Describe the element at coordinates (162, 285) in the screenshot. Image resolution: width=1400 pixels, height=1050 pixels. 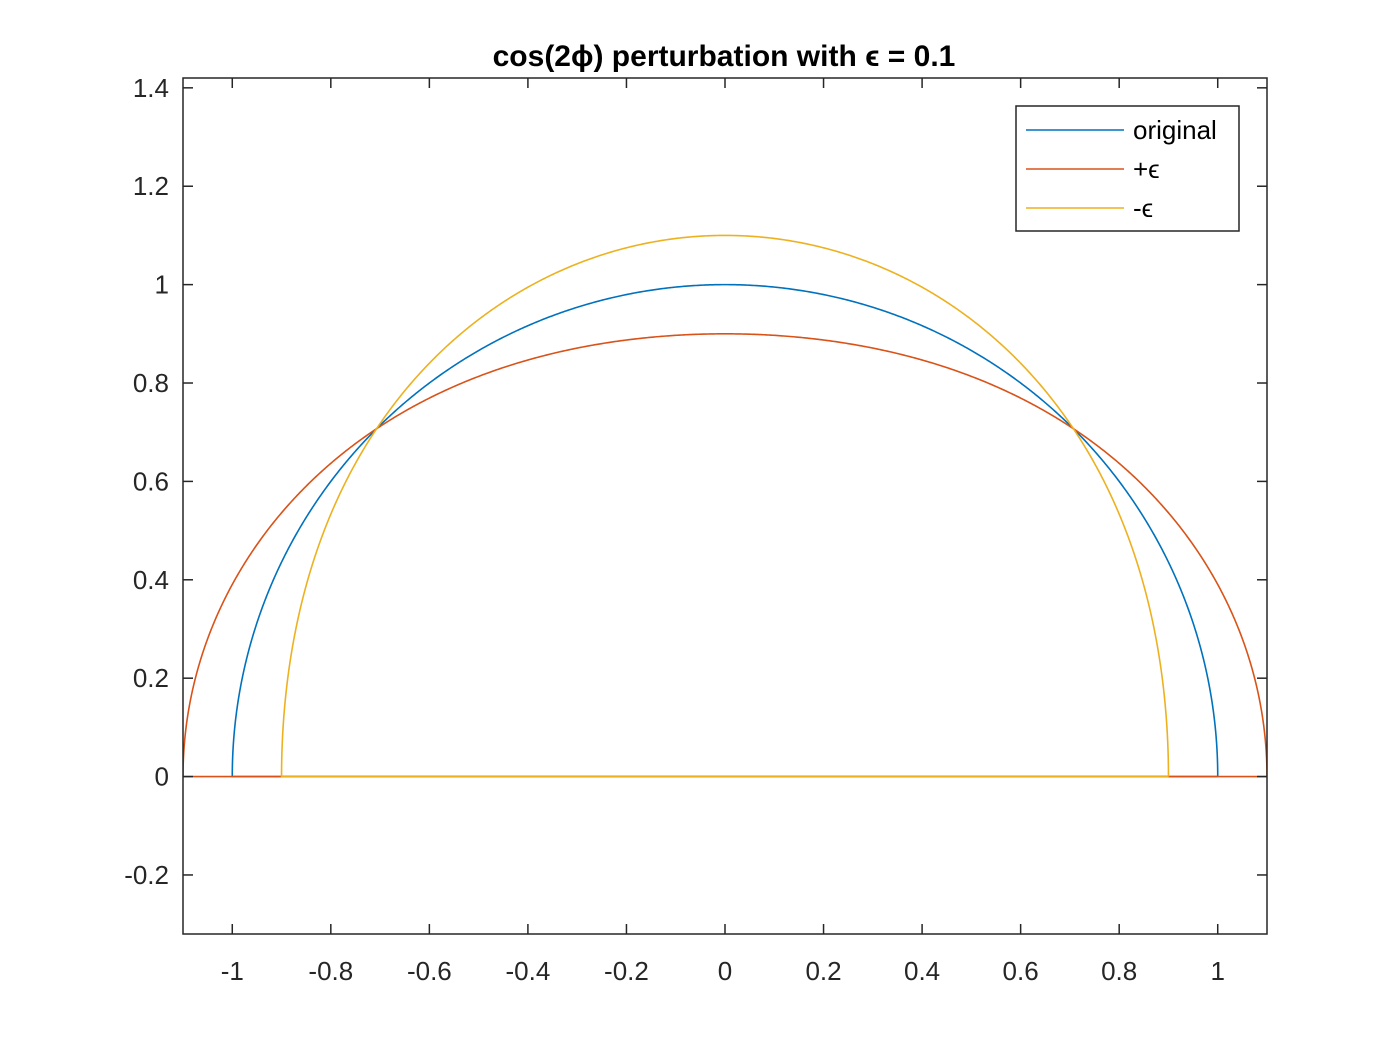
I see `y-tick-label: 1` at that location.